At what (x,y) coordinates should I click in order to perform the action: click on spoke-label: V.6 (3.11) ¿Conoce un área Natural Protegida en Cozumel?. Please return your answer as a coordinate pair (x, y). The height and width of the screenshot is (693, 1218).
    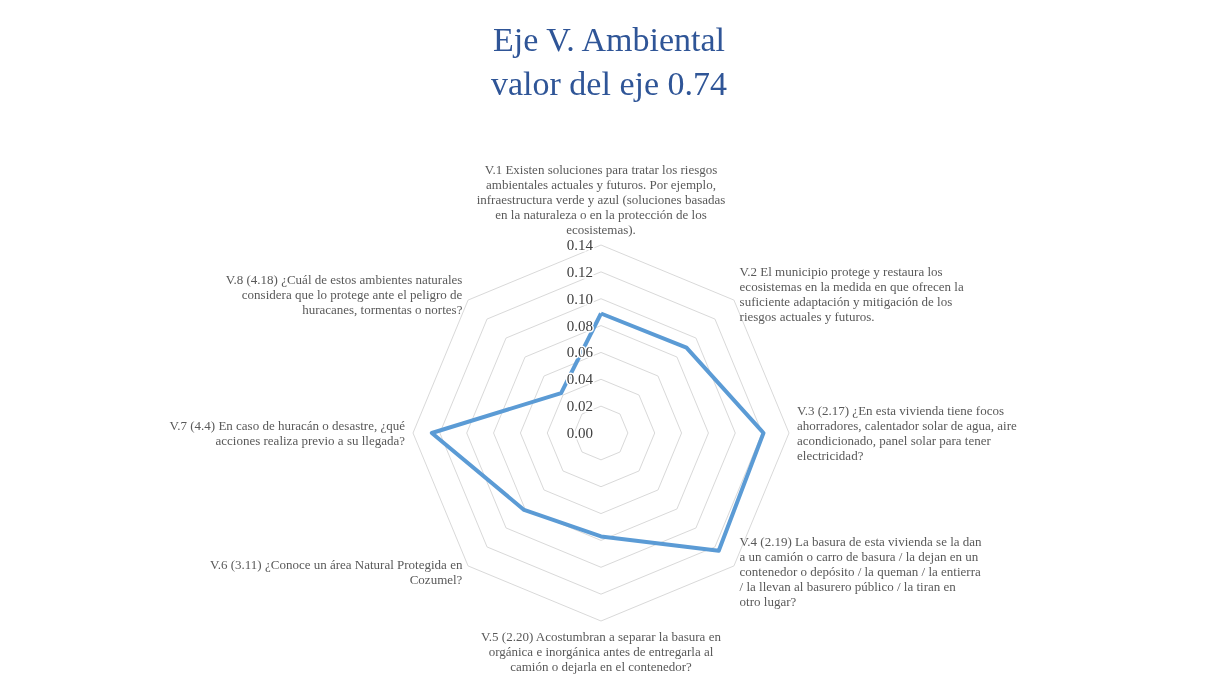
    Looking at the image, I should click on (336, 571).